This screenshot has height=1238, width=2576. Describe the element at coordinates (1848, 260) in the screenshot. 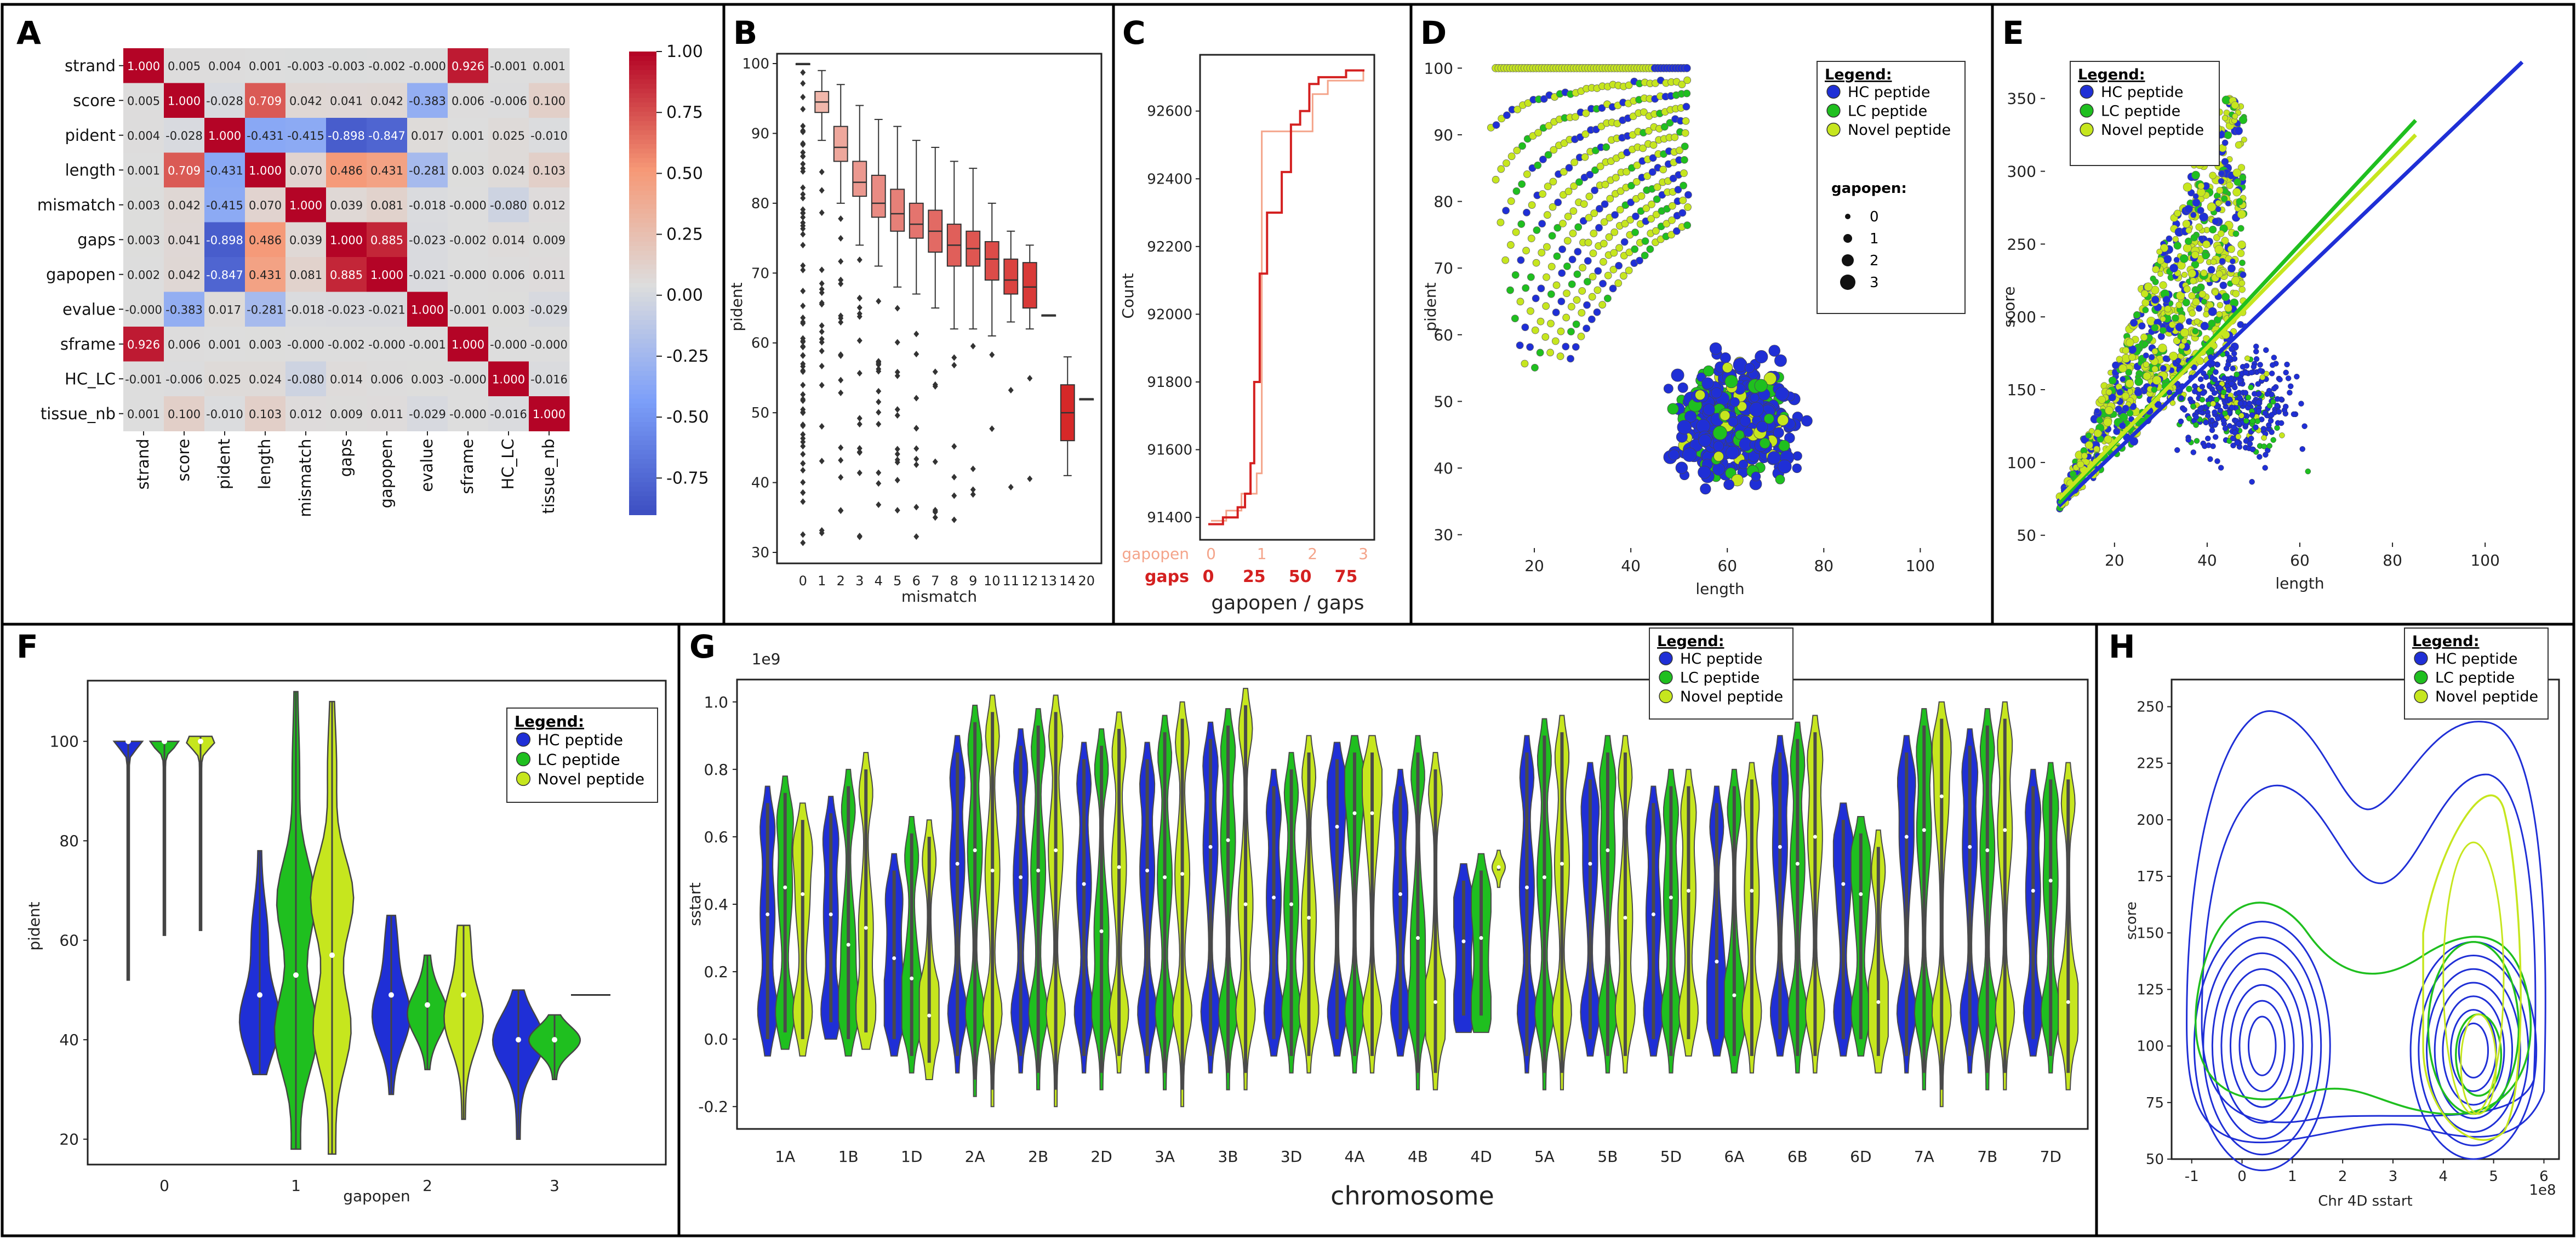

I see `legend-size-marker` at that location.